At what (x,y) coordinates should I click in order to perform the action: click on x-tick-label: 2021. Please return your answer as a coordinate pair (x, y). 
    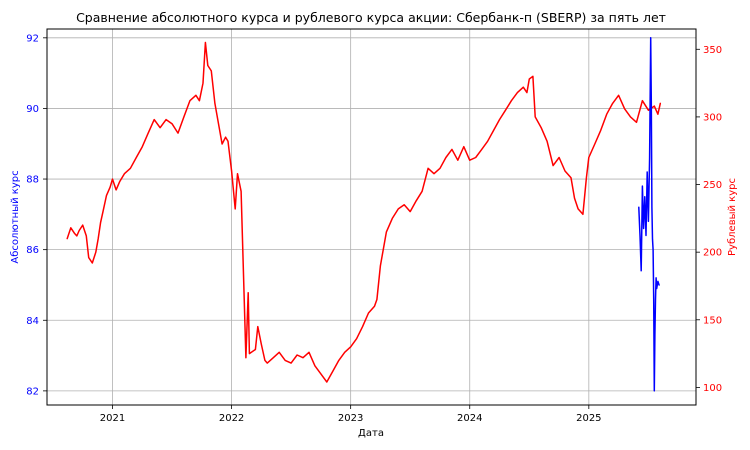
    Looking at the image, I should click on (112, 418).